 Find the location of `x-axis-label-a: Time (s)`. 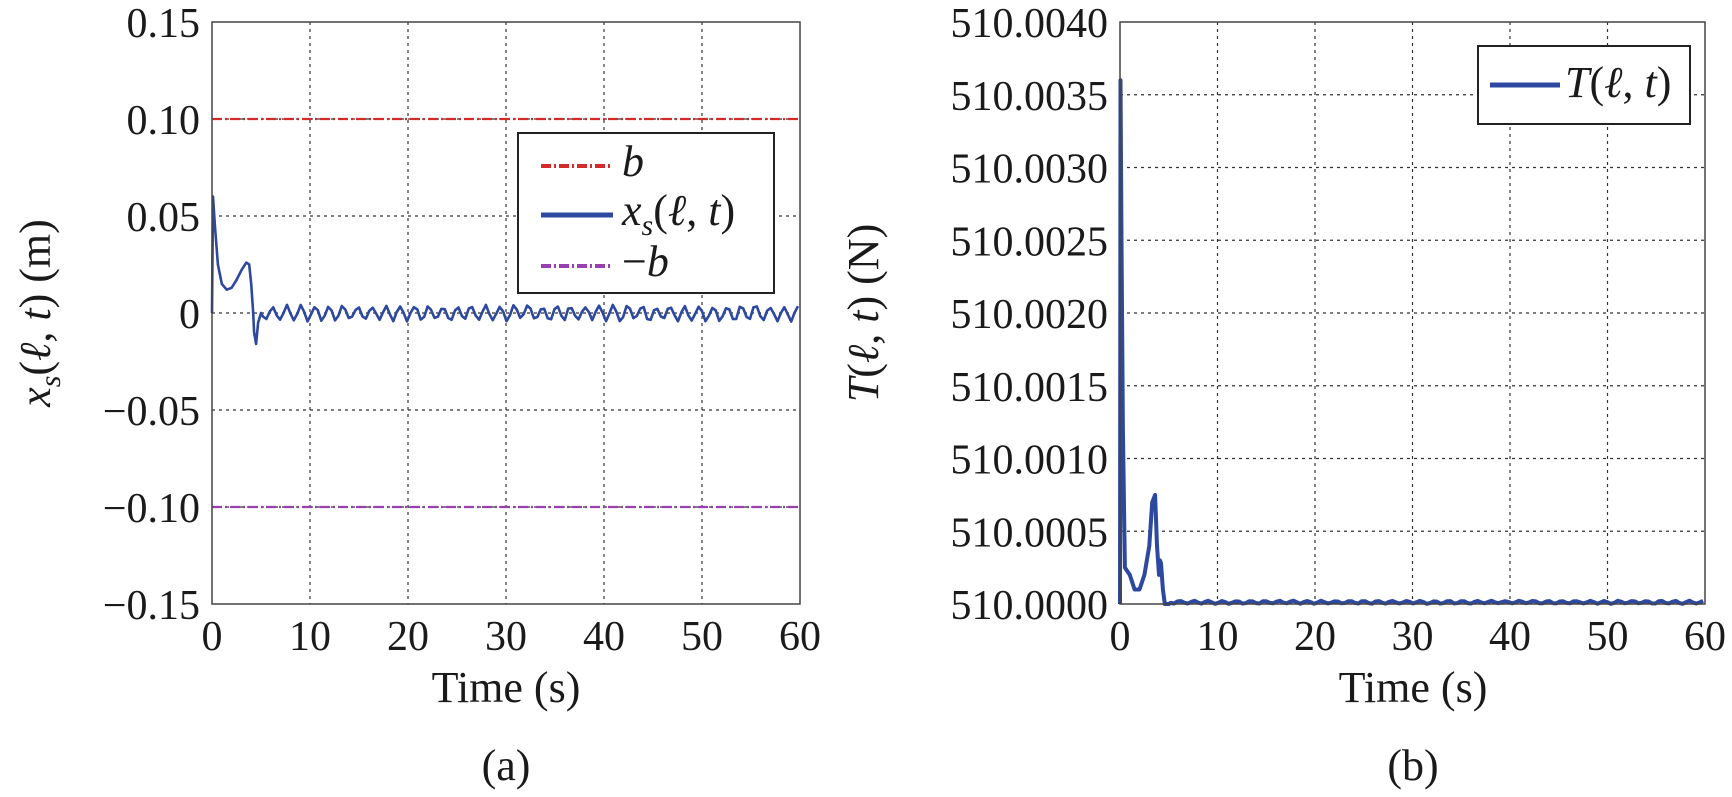

x-axis-label-a: Time (s) is located at coordinates (506, 687).